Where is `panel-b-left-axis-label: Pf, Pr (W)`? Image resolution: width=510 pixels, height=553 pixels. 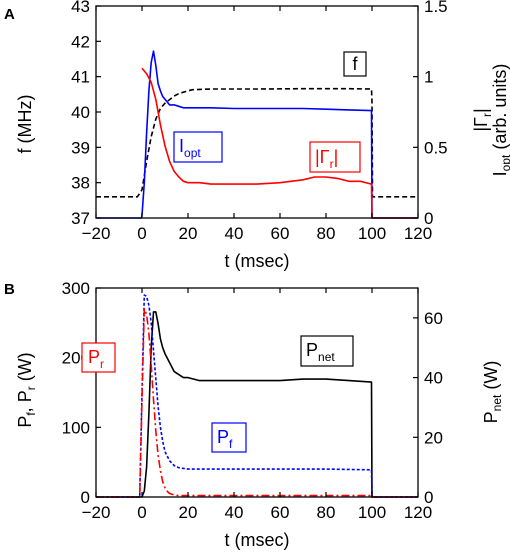 panel-b-left-axis-label: Pf, Pr (W) is located at coordinates (26, 389).